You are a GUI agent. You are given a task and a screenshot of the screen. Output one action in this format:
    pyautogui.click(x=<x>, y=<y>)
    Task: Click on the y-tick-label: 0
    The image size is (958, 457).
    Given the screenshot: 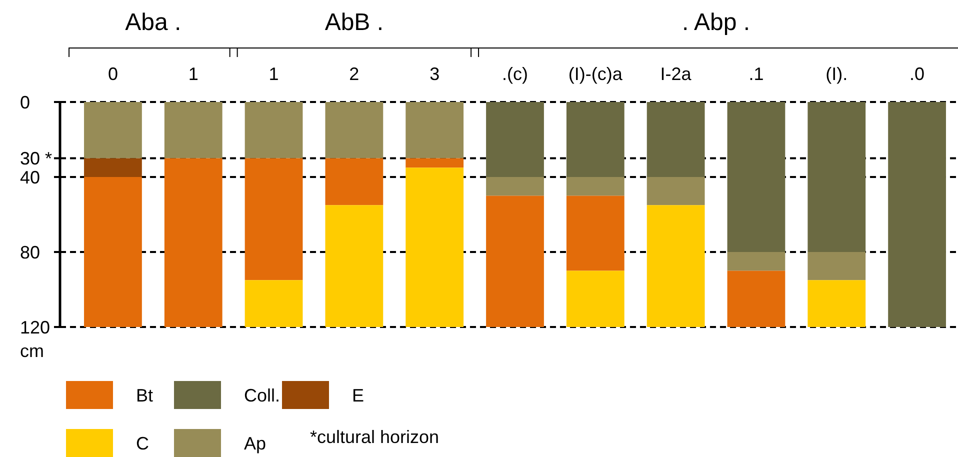 What is the action you would take?
    pyautogui.click(x=25, y=102)
    